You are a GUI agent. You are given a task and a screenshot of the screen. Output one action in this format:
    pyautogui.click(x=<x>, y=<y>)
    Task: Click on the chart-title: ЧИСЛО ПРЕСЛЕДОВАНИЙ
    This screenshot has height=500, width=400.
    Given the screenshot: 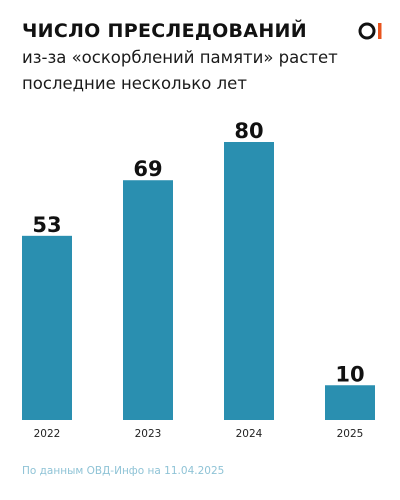 What is the action you would take?
    pyautogui.click(x=164, y=31)
    